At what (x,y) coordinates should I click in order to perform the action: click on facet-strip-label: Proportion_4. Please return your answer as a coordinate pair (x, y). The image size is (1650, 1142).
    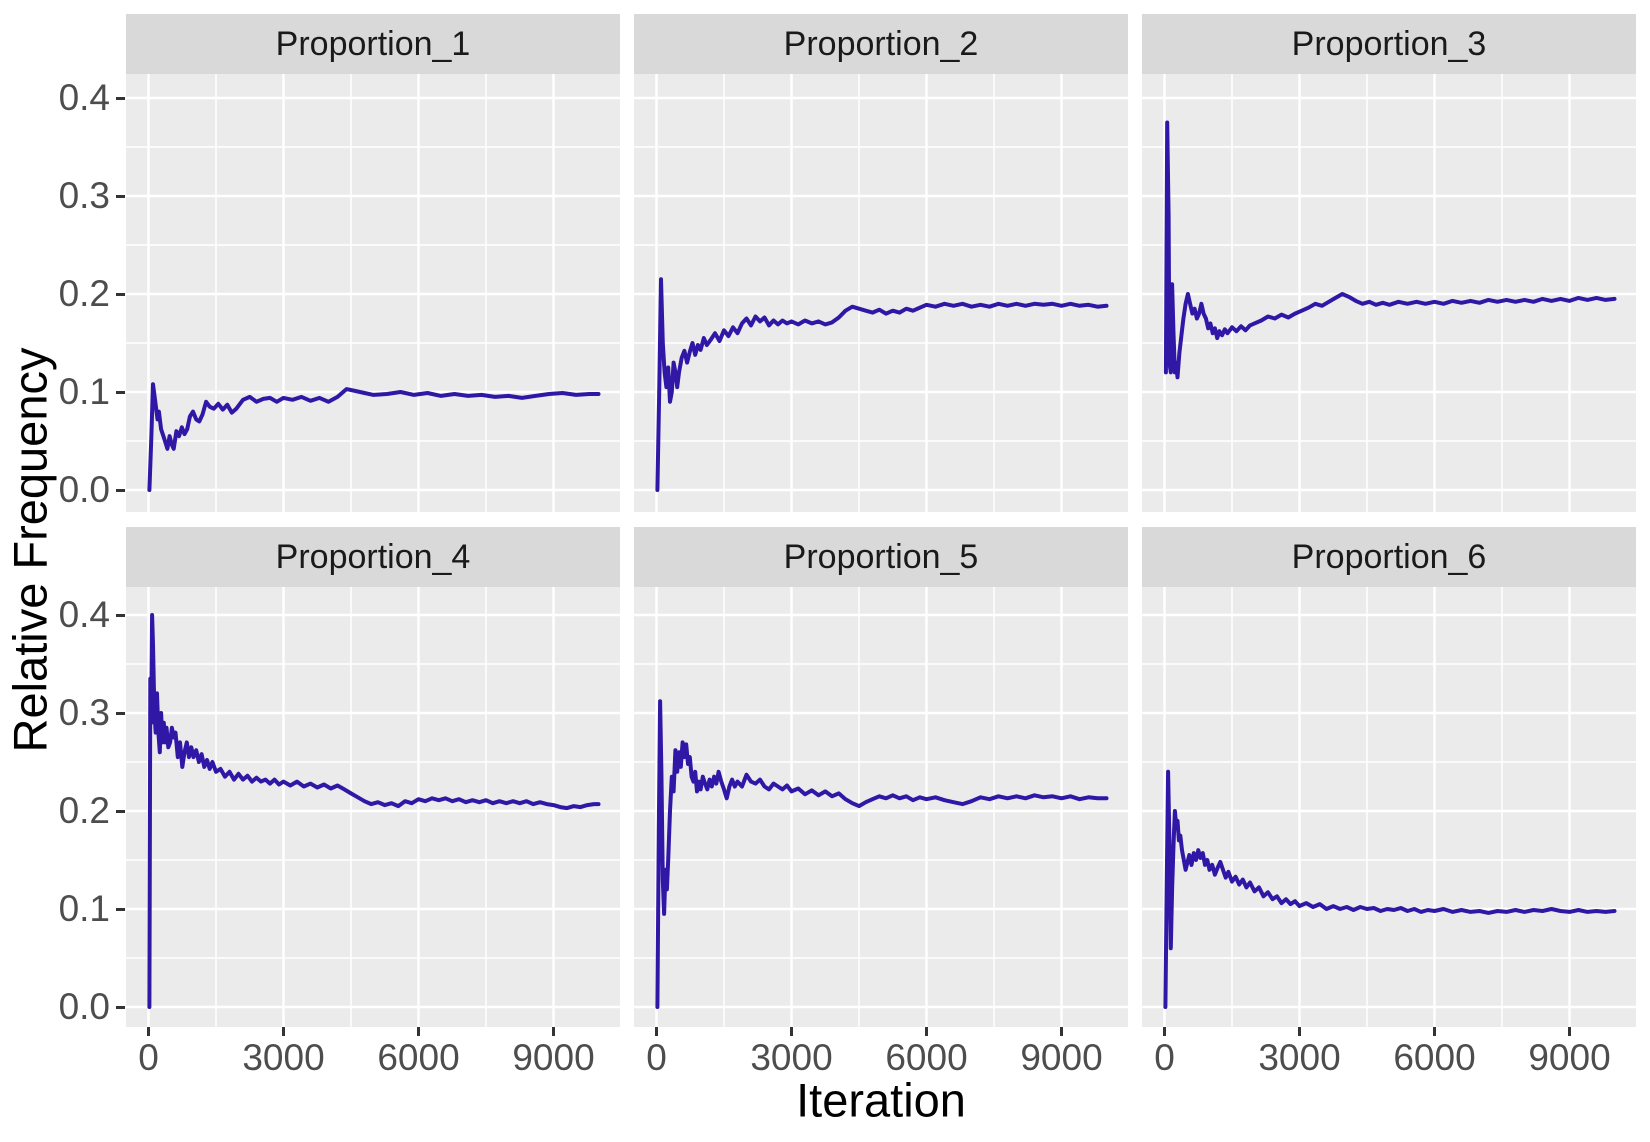
    Looking at the image, I should click on (373, 556).